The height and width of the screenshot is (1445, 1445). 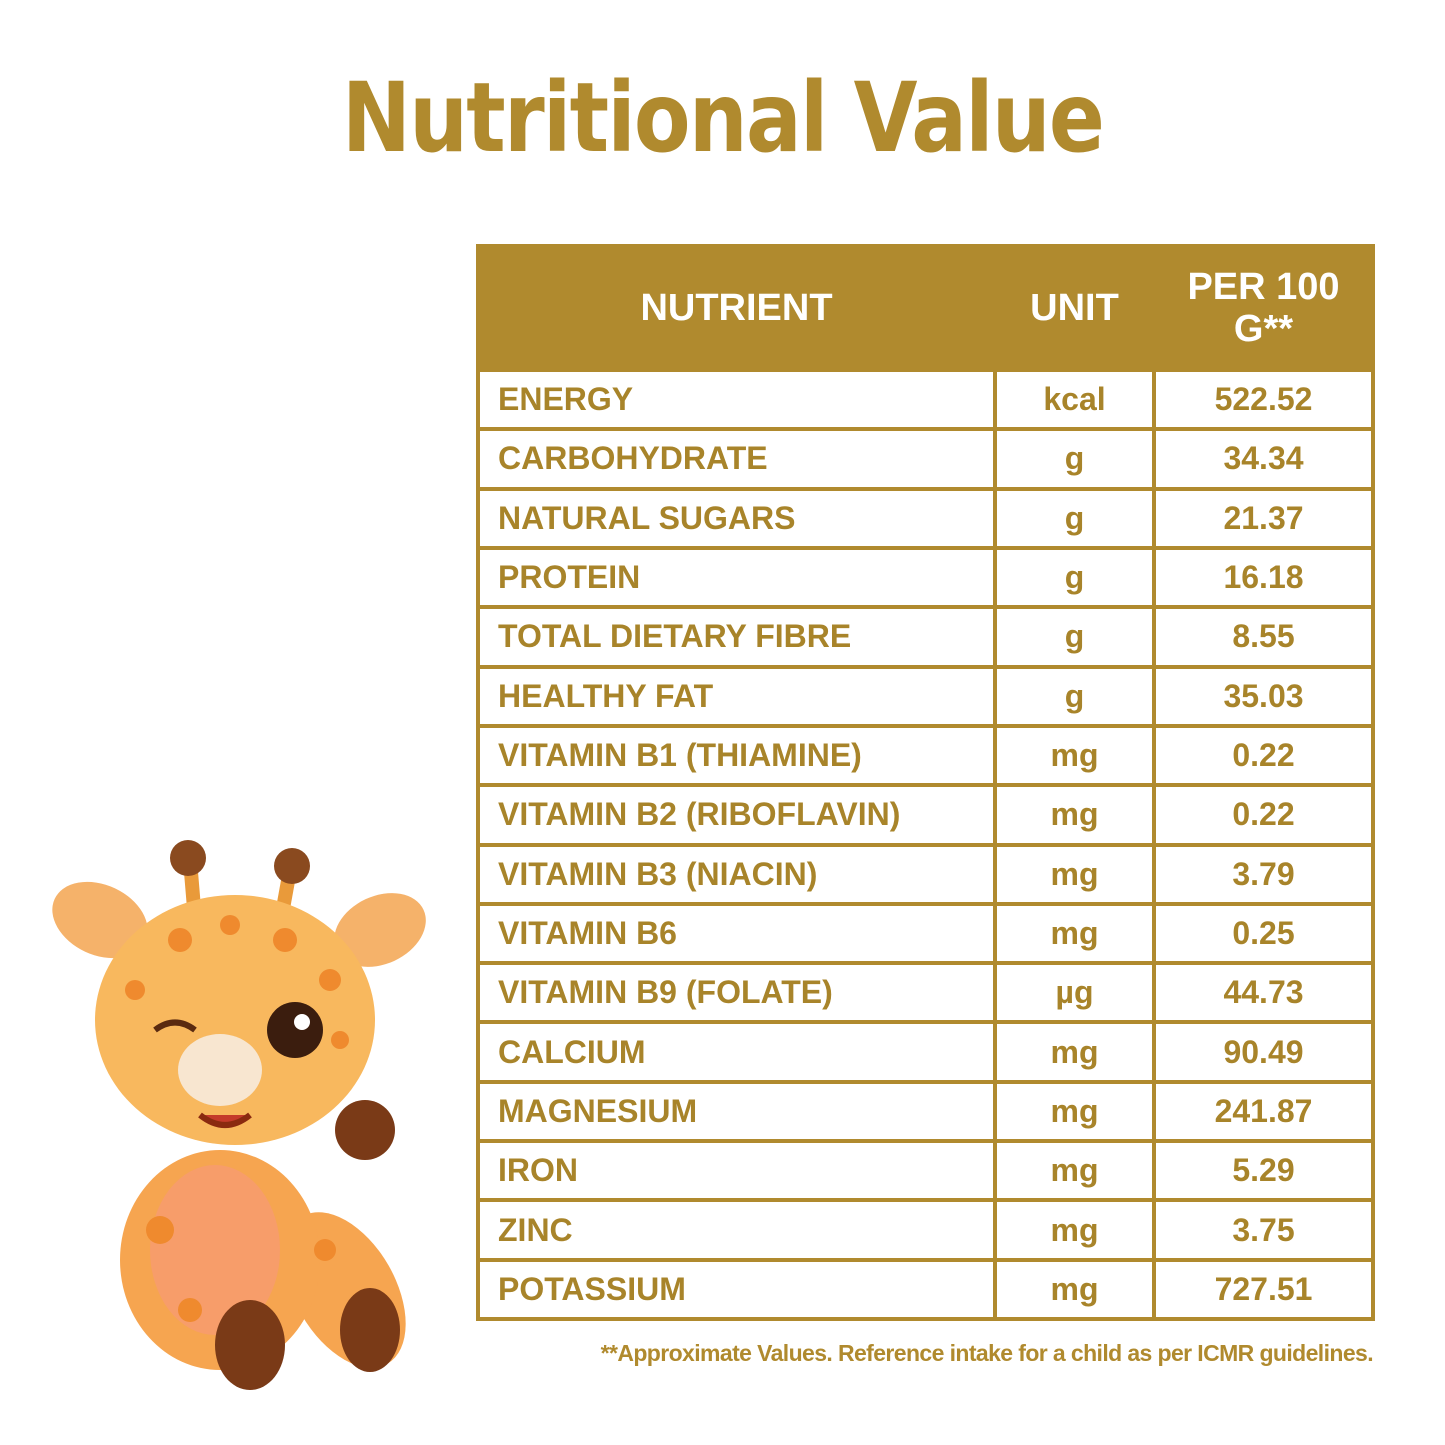 What do you see at coordinates (736, 993) in the screenshot?
I see `nutrient-name: VITAMIN B9 (FOLATE)` at bounding box center [736, 993].